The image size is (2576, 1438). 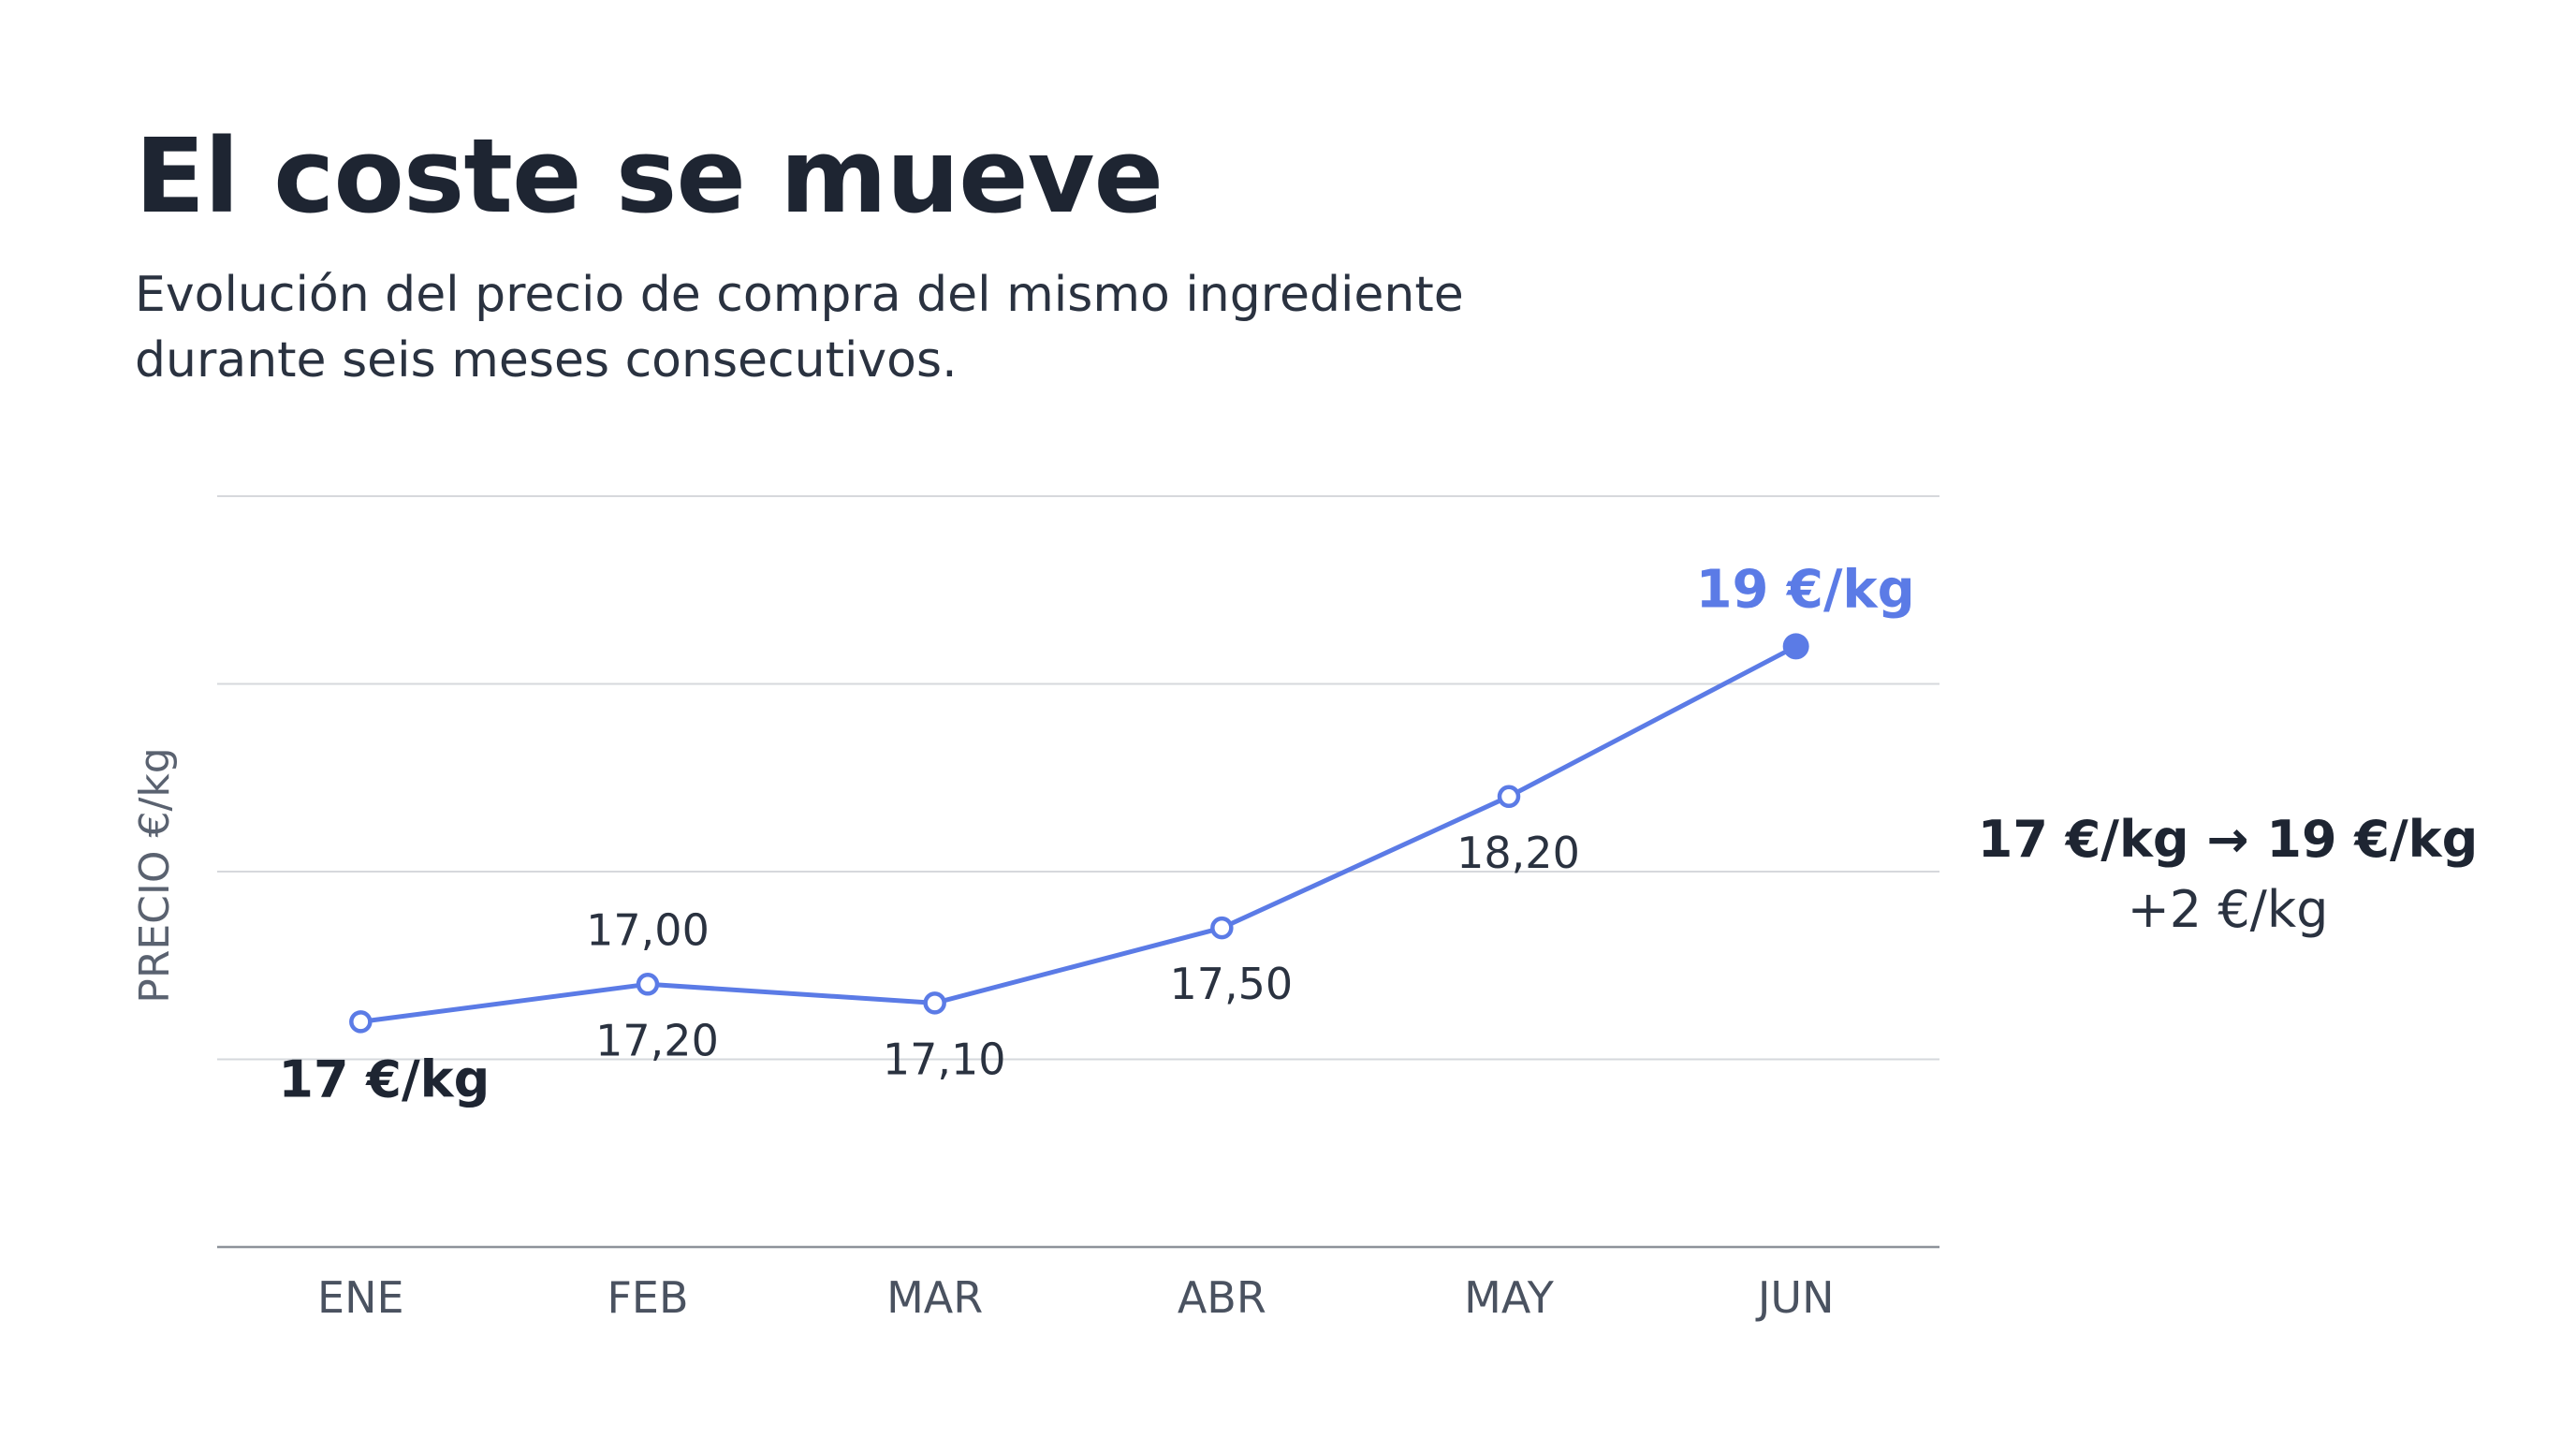 What do you see at coordinates (944, 1059) in the screenshot?
I see `data-label: 17,10` at bounding box center [944, 1059].